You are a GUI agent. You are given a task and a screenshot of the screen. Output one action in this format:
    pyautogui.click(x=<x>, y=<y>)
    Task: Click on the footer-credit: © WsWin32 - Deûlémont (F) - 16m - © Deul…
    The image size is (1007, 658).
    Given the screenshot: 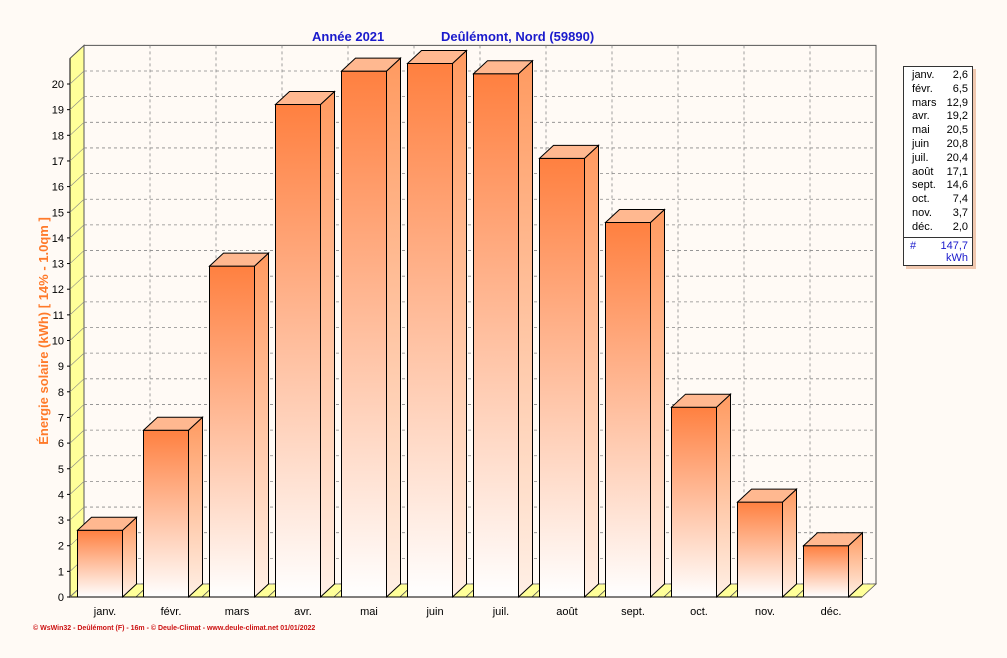 What is the action you would take?
    pyautogui.click(x=174, y=628)
    